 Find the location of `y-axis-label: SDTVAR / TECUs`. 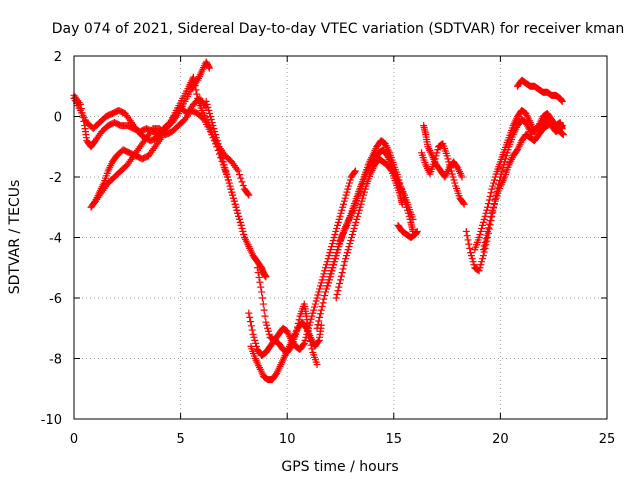

y-axis-label: SDTVAR / TECUs is located at coordinates (15, 237).